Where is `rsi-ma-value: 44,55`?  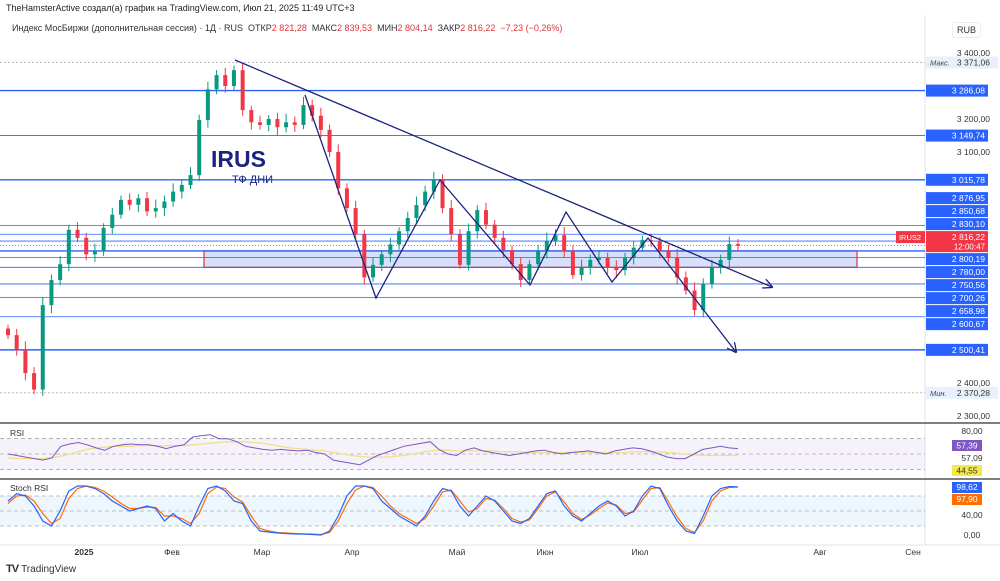
rsi-ma-value: 44,55 is located at coordinates (967, 471).